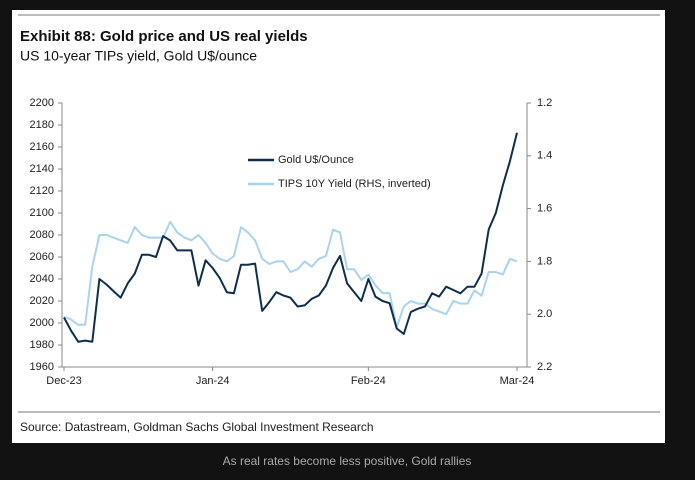  What do you see at coordinates (42, 279) in the screenshot?
I see `y-tick-label: 2040` at bounding box center [42, 279].